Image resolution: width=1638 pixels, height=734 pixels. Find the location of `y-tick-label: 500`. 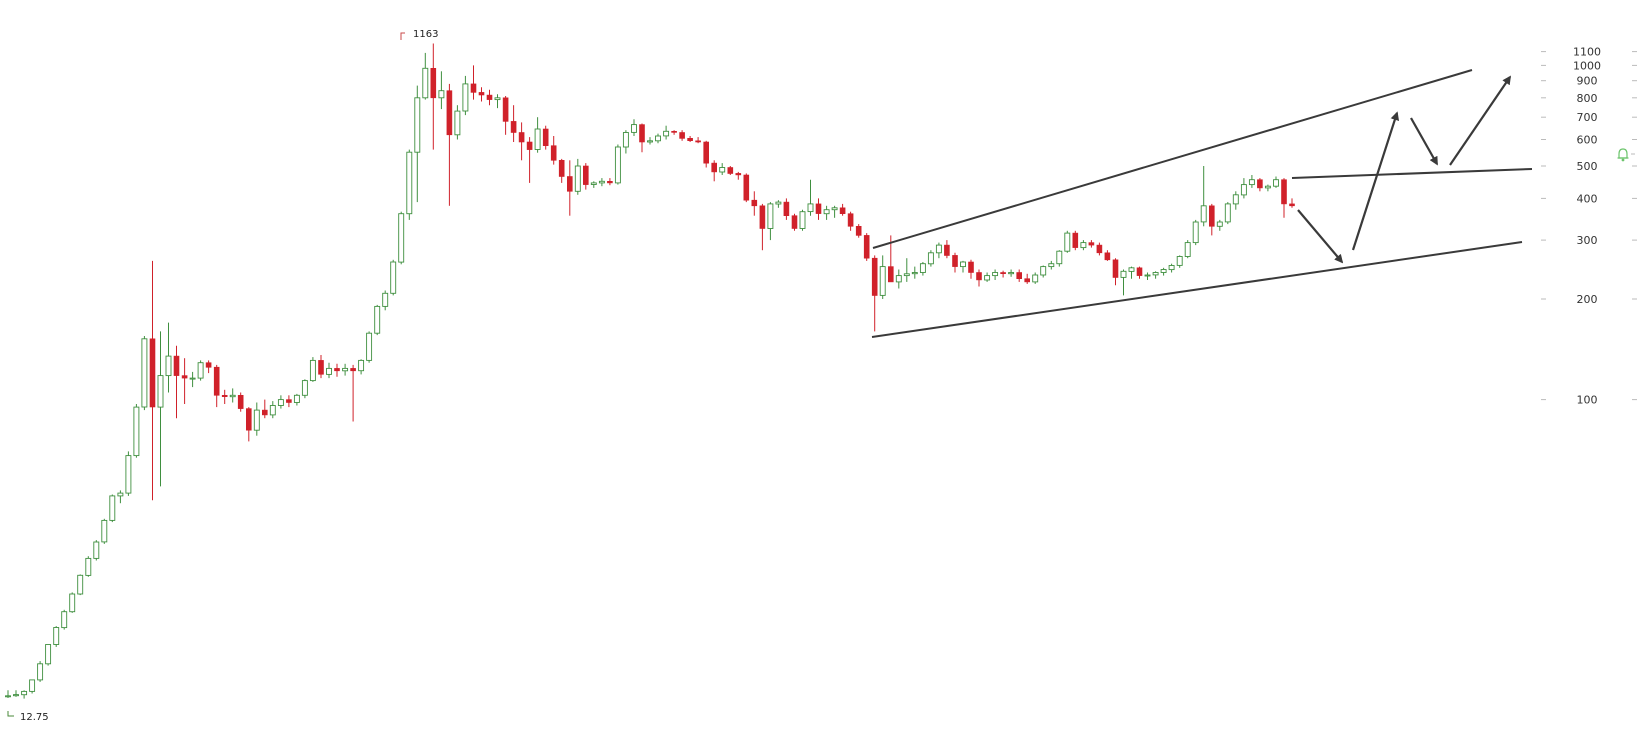

y-tick-label: 500 is located at coordinates (1587, 166).